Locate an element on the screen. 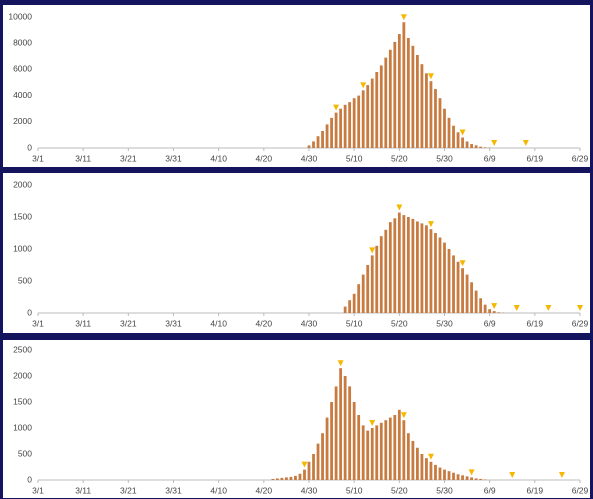 This screenshot has height=499, width=593. x-tick-label: 3/21 is located at coordinates (128, 323).